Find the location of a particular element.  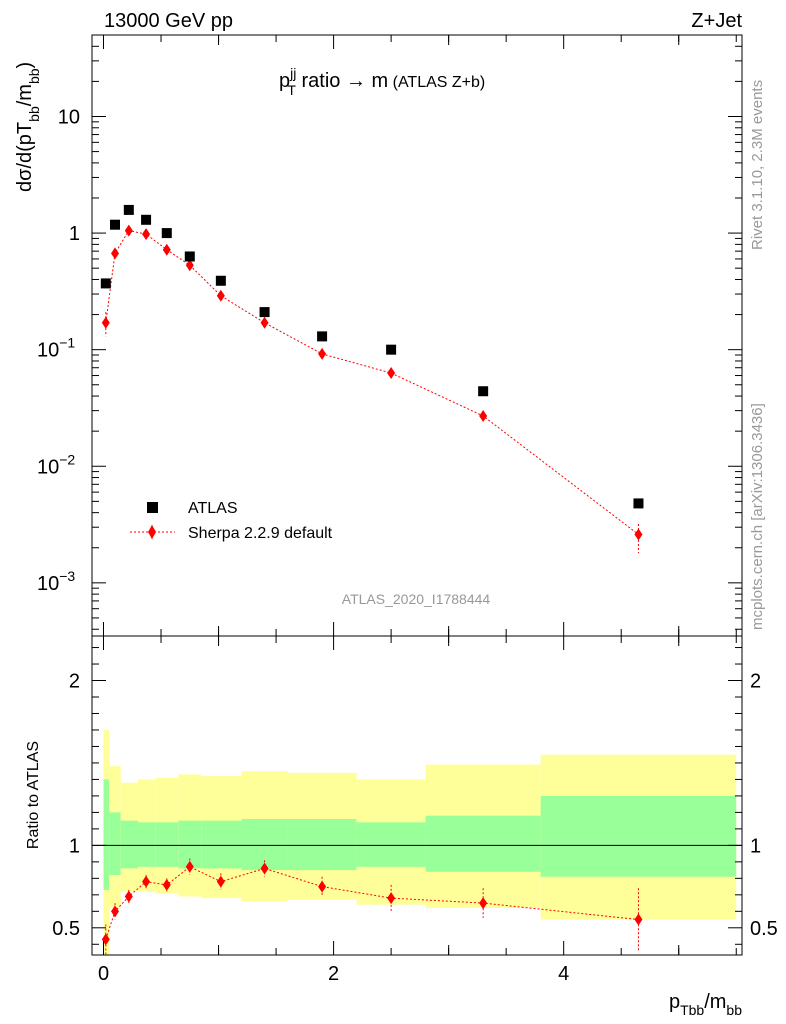

main-y-tick-label: 1 is located at coordinates (74, 234).